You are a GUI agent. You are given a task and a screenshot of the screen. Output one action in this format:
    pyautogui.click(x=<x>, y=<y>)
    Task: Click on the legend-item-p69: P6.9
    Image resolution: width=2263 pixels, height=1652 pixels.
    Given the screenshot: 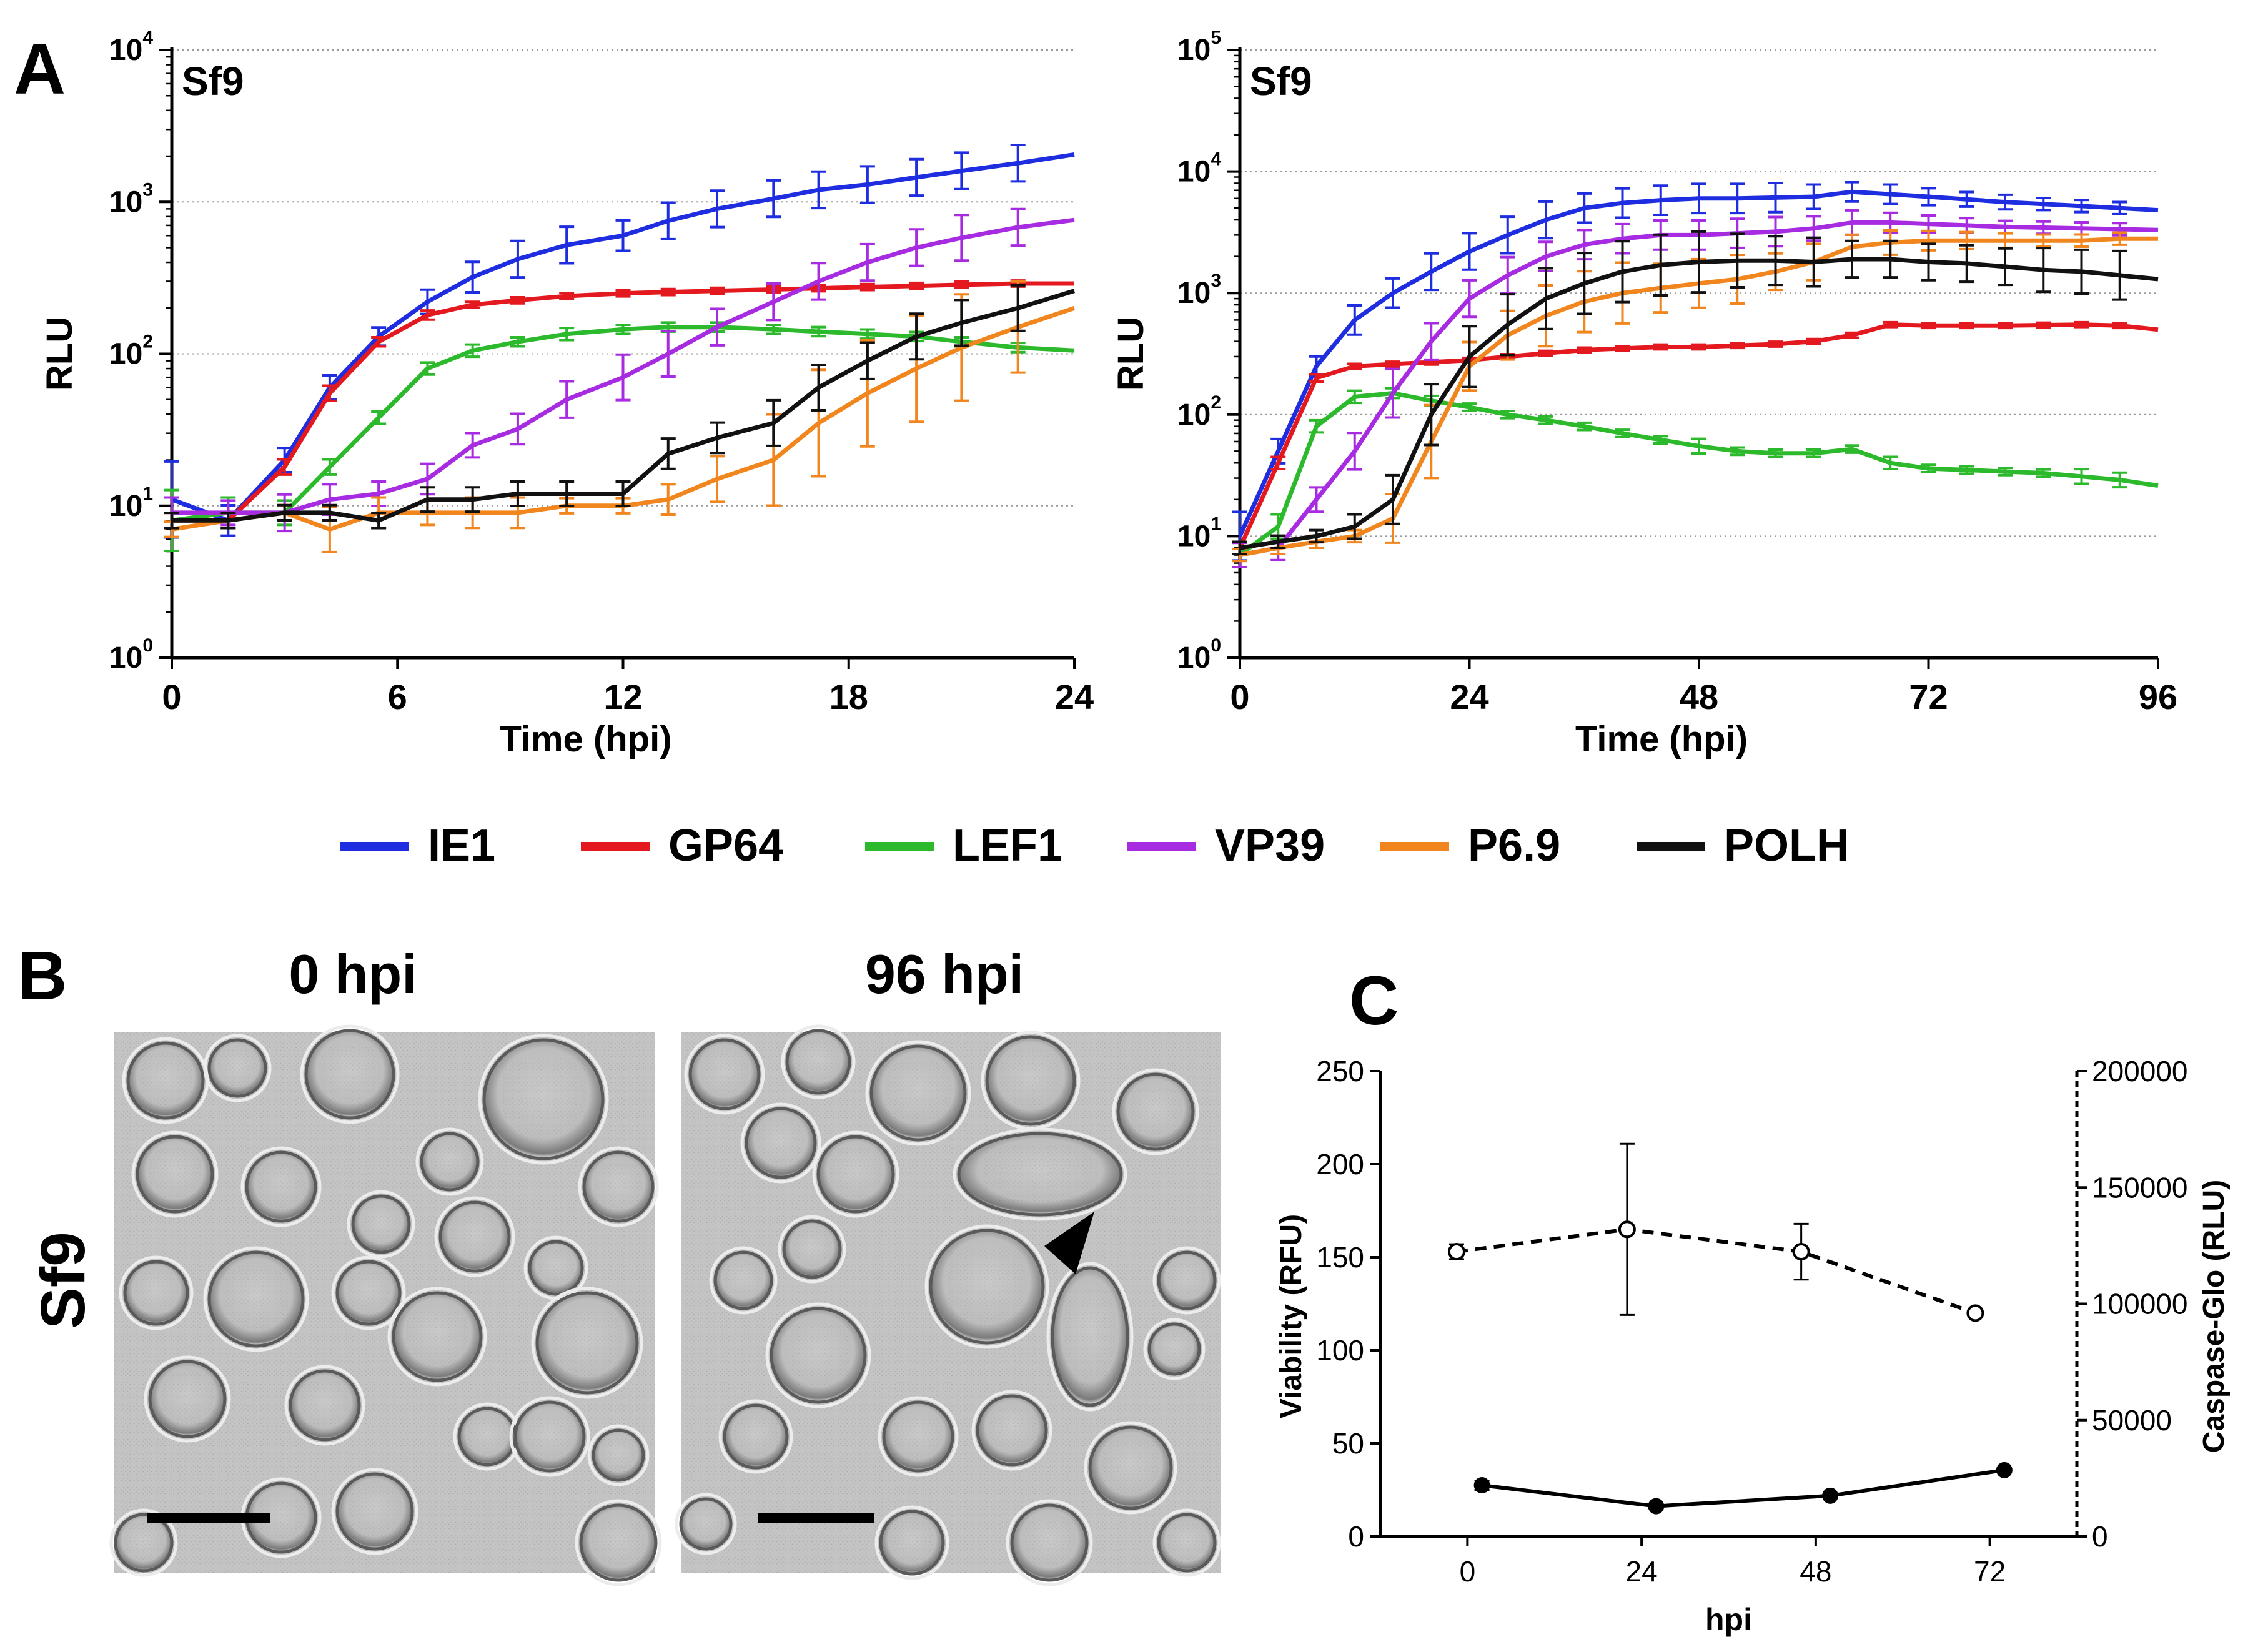 What is the action you would take?
    pyautogui.click(x=1470, y=846)
    